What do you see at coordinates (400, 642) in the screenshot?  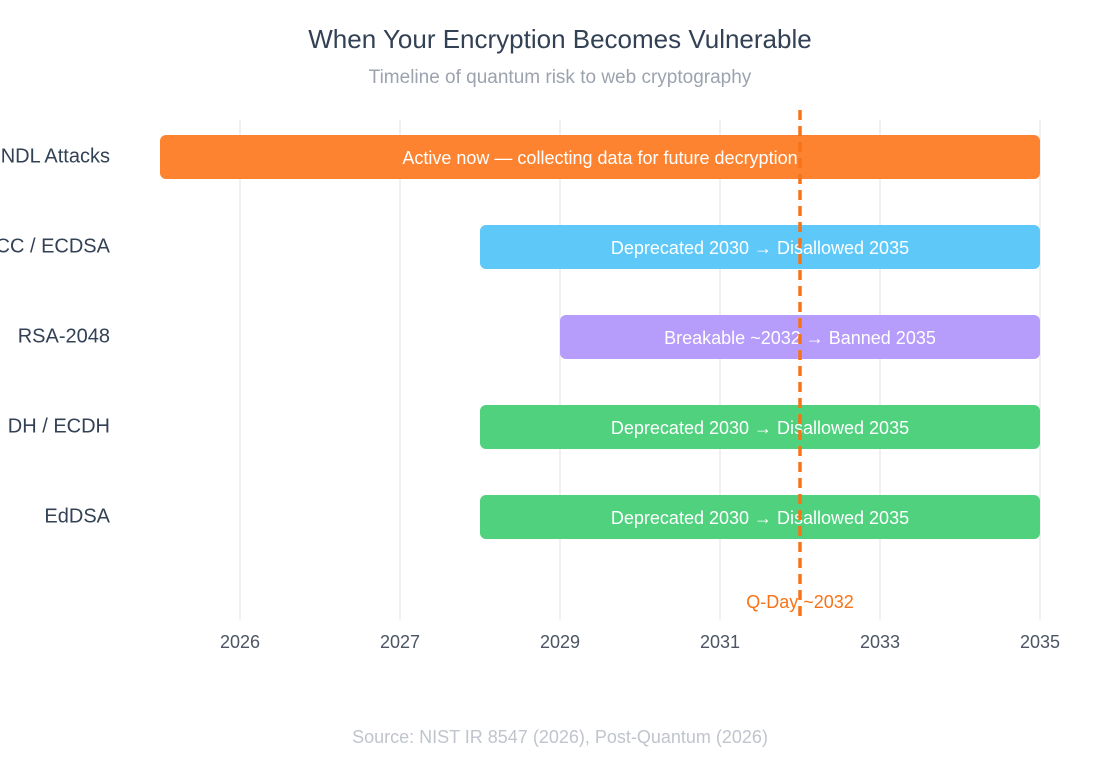 I see `x-tick-label: 2027` at bounding box center [400, 642].